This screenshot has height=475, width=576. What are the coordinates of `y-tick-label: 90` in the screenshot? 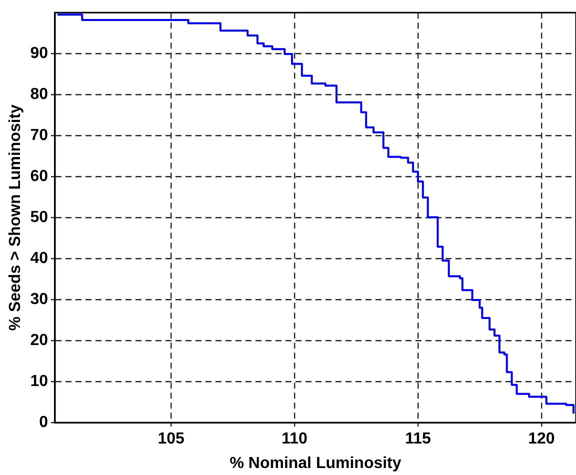 It's located at (39, 53).